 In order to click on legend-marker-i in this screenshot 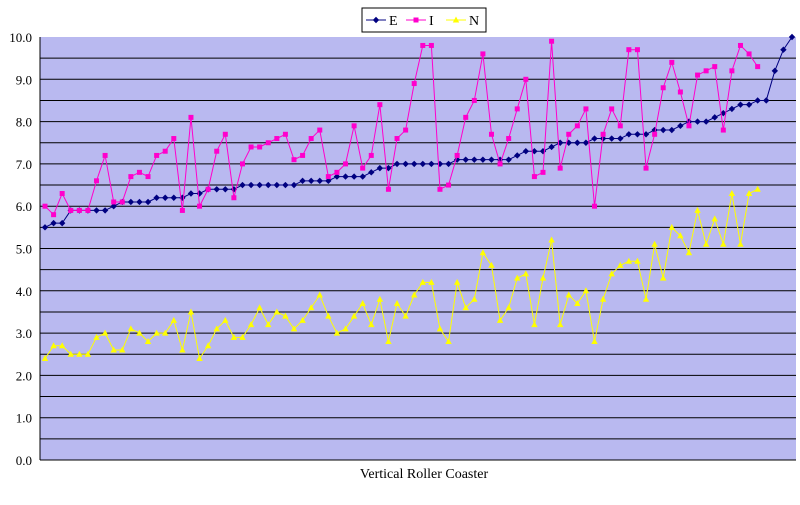, I will do `click(416, 20)`.